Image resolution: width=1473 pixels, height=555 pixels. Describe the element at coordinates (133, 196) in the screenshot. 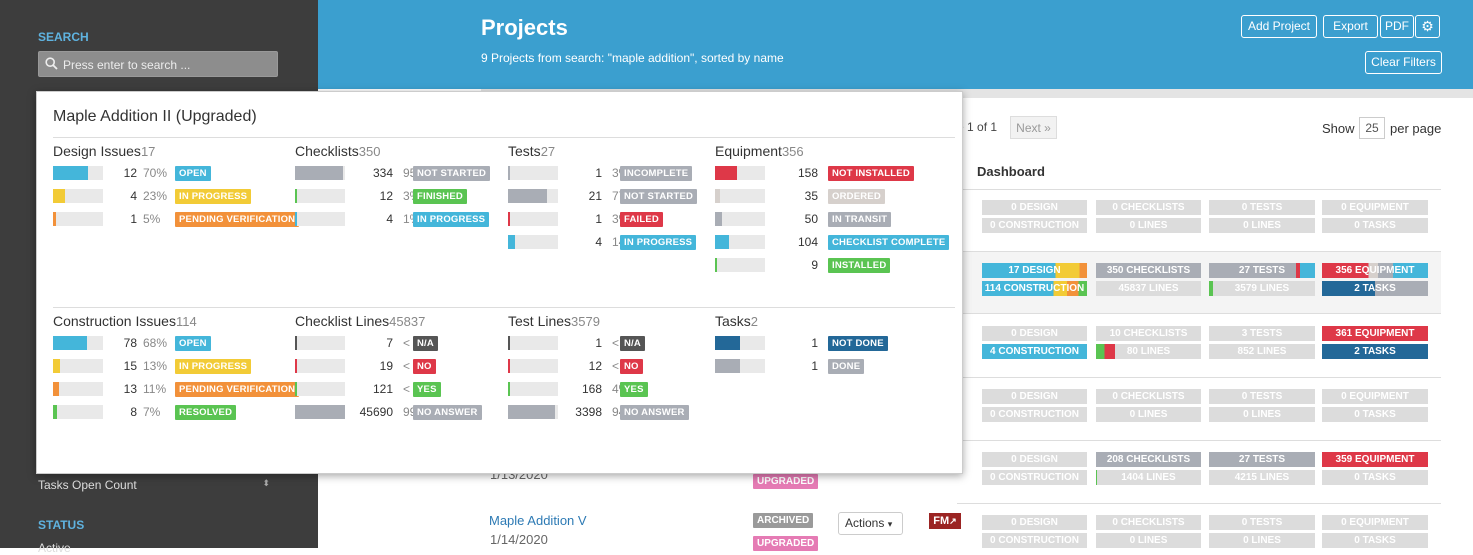

I see `status-count: 4` at that location.